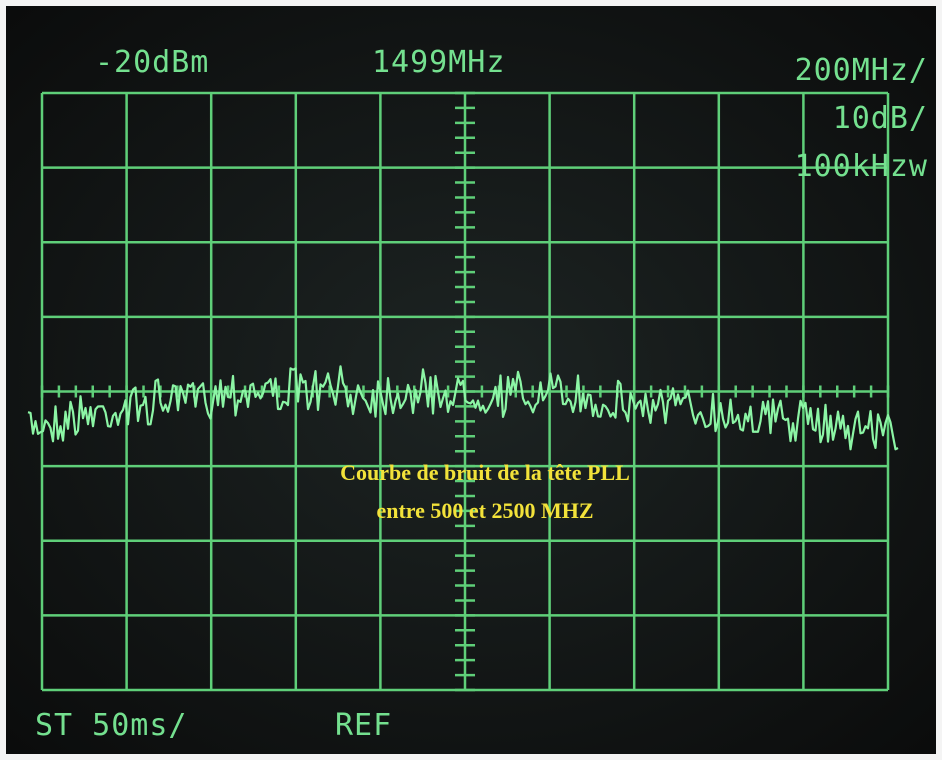 The image size is (942, 760). What do you see at coordinates (438, 62) in the screenshot?
I see `center-frequency: 1499MHz` at bounding box center [438, 62].